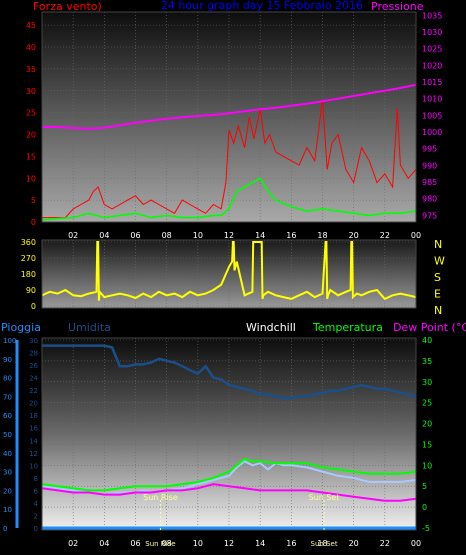 The width and height of the screenshot is (466, 555). What do you see at coordinates (28, 258) in the screenshot?
I see `direction-tick-label: 270` at bounding box center [28, 258].